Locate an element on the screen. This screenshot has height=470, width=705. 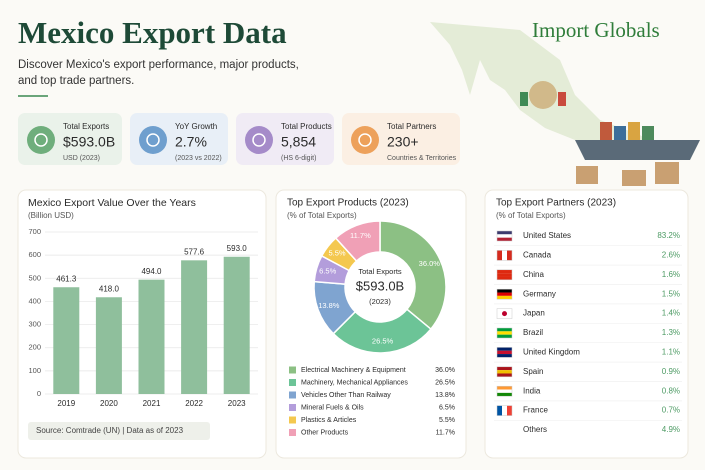
kpi-note: (2023 vs 2022) is located at coordinates (198, 158).